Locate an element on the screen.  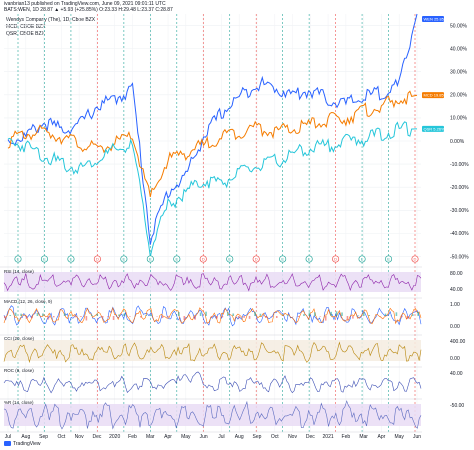
x-tick-label: Oct is located at coordinates (275, 437).